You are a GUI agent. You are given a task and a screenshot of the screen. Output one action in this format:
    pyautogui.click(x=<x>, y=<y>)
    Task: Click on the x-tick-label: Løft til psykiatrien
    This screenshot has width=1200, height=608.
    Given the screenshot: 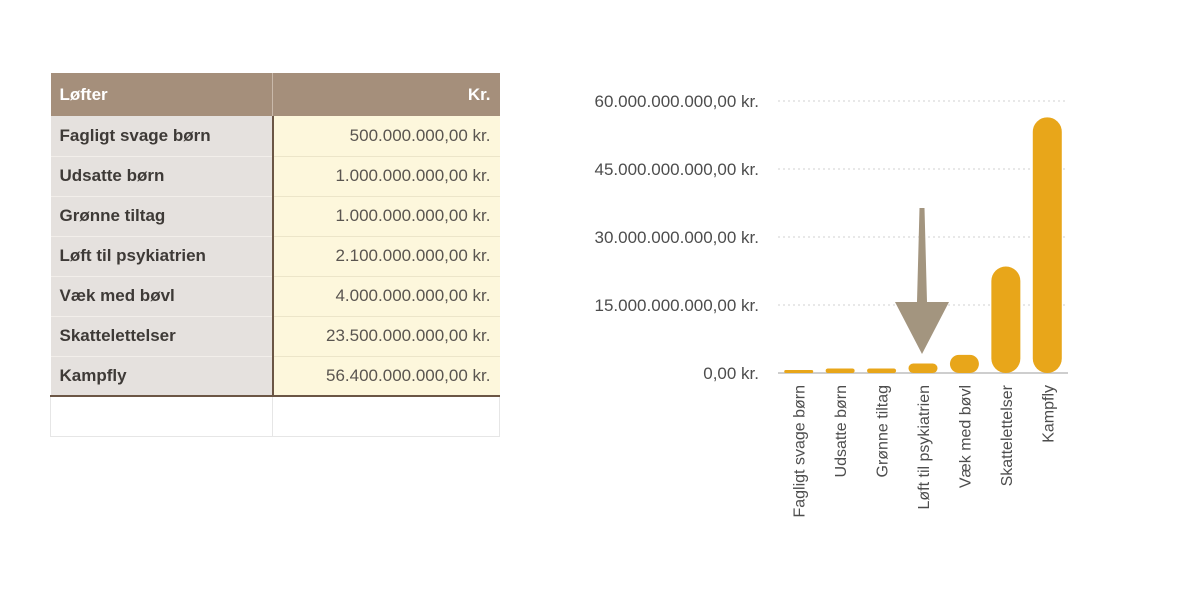 What is the action you would take?
    pyautogui.click(x=924, y=447)
    